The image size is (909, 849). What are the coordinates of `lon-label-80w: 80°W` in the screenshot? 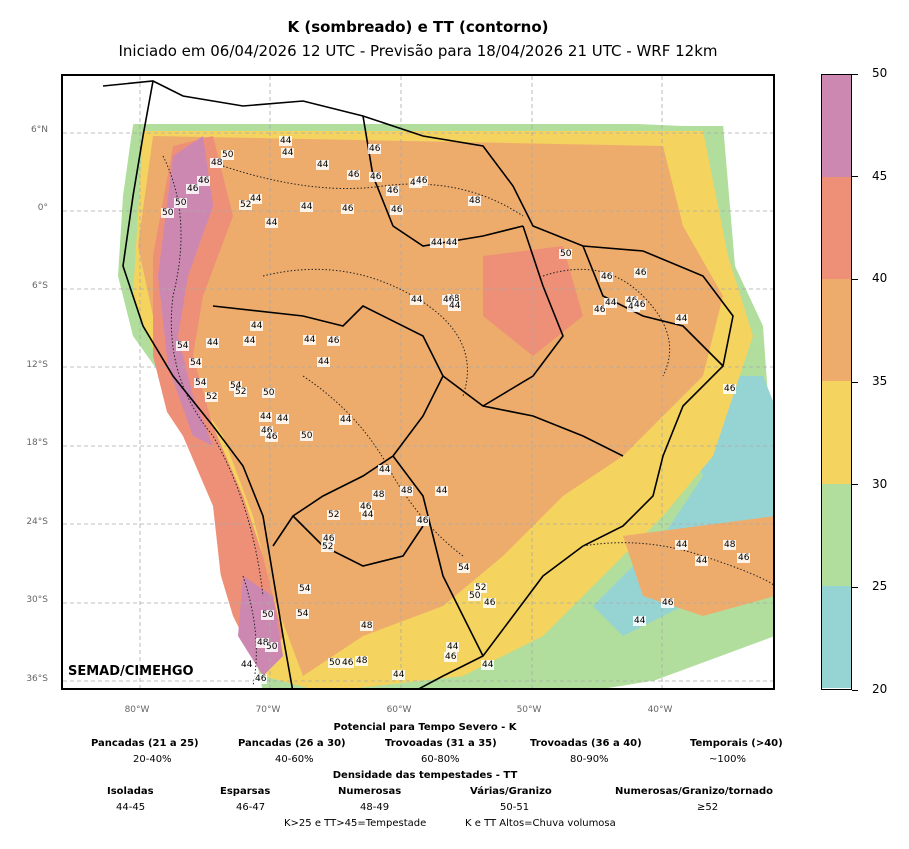 It's located at (137, 710).